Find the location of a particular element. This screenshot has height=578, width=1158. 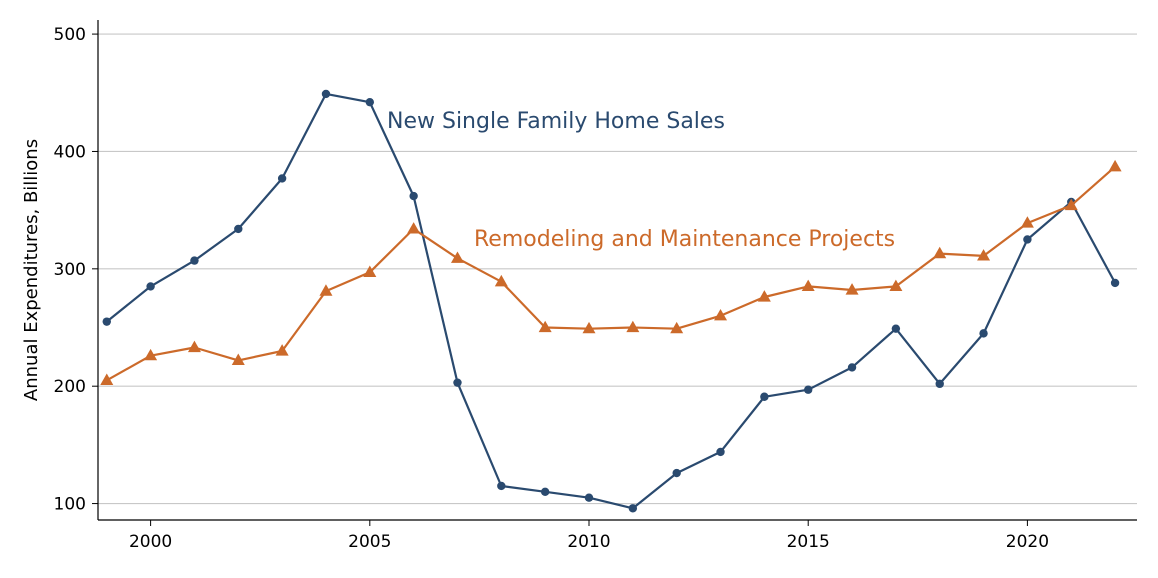

series-label-home-sales: New Single Family Home Sales is located at coordinates (556, 121).